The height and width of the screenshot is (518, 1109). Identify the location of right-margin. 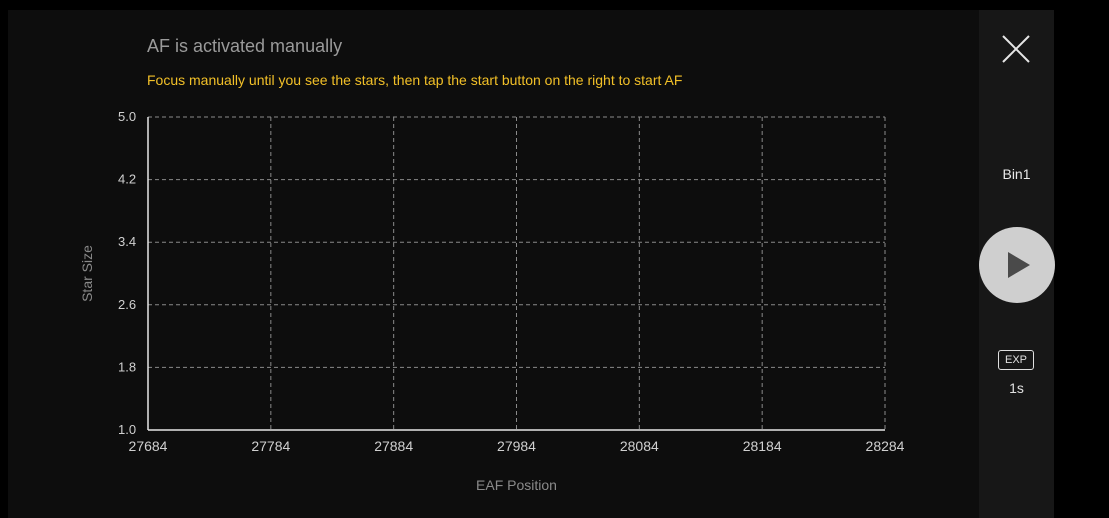
(1081, 264).